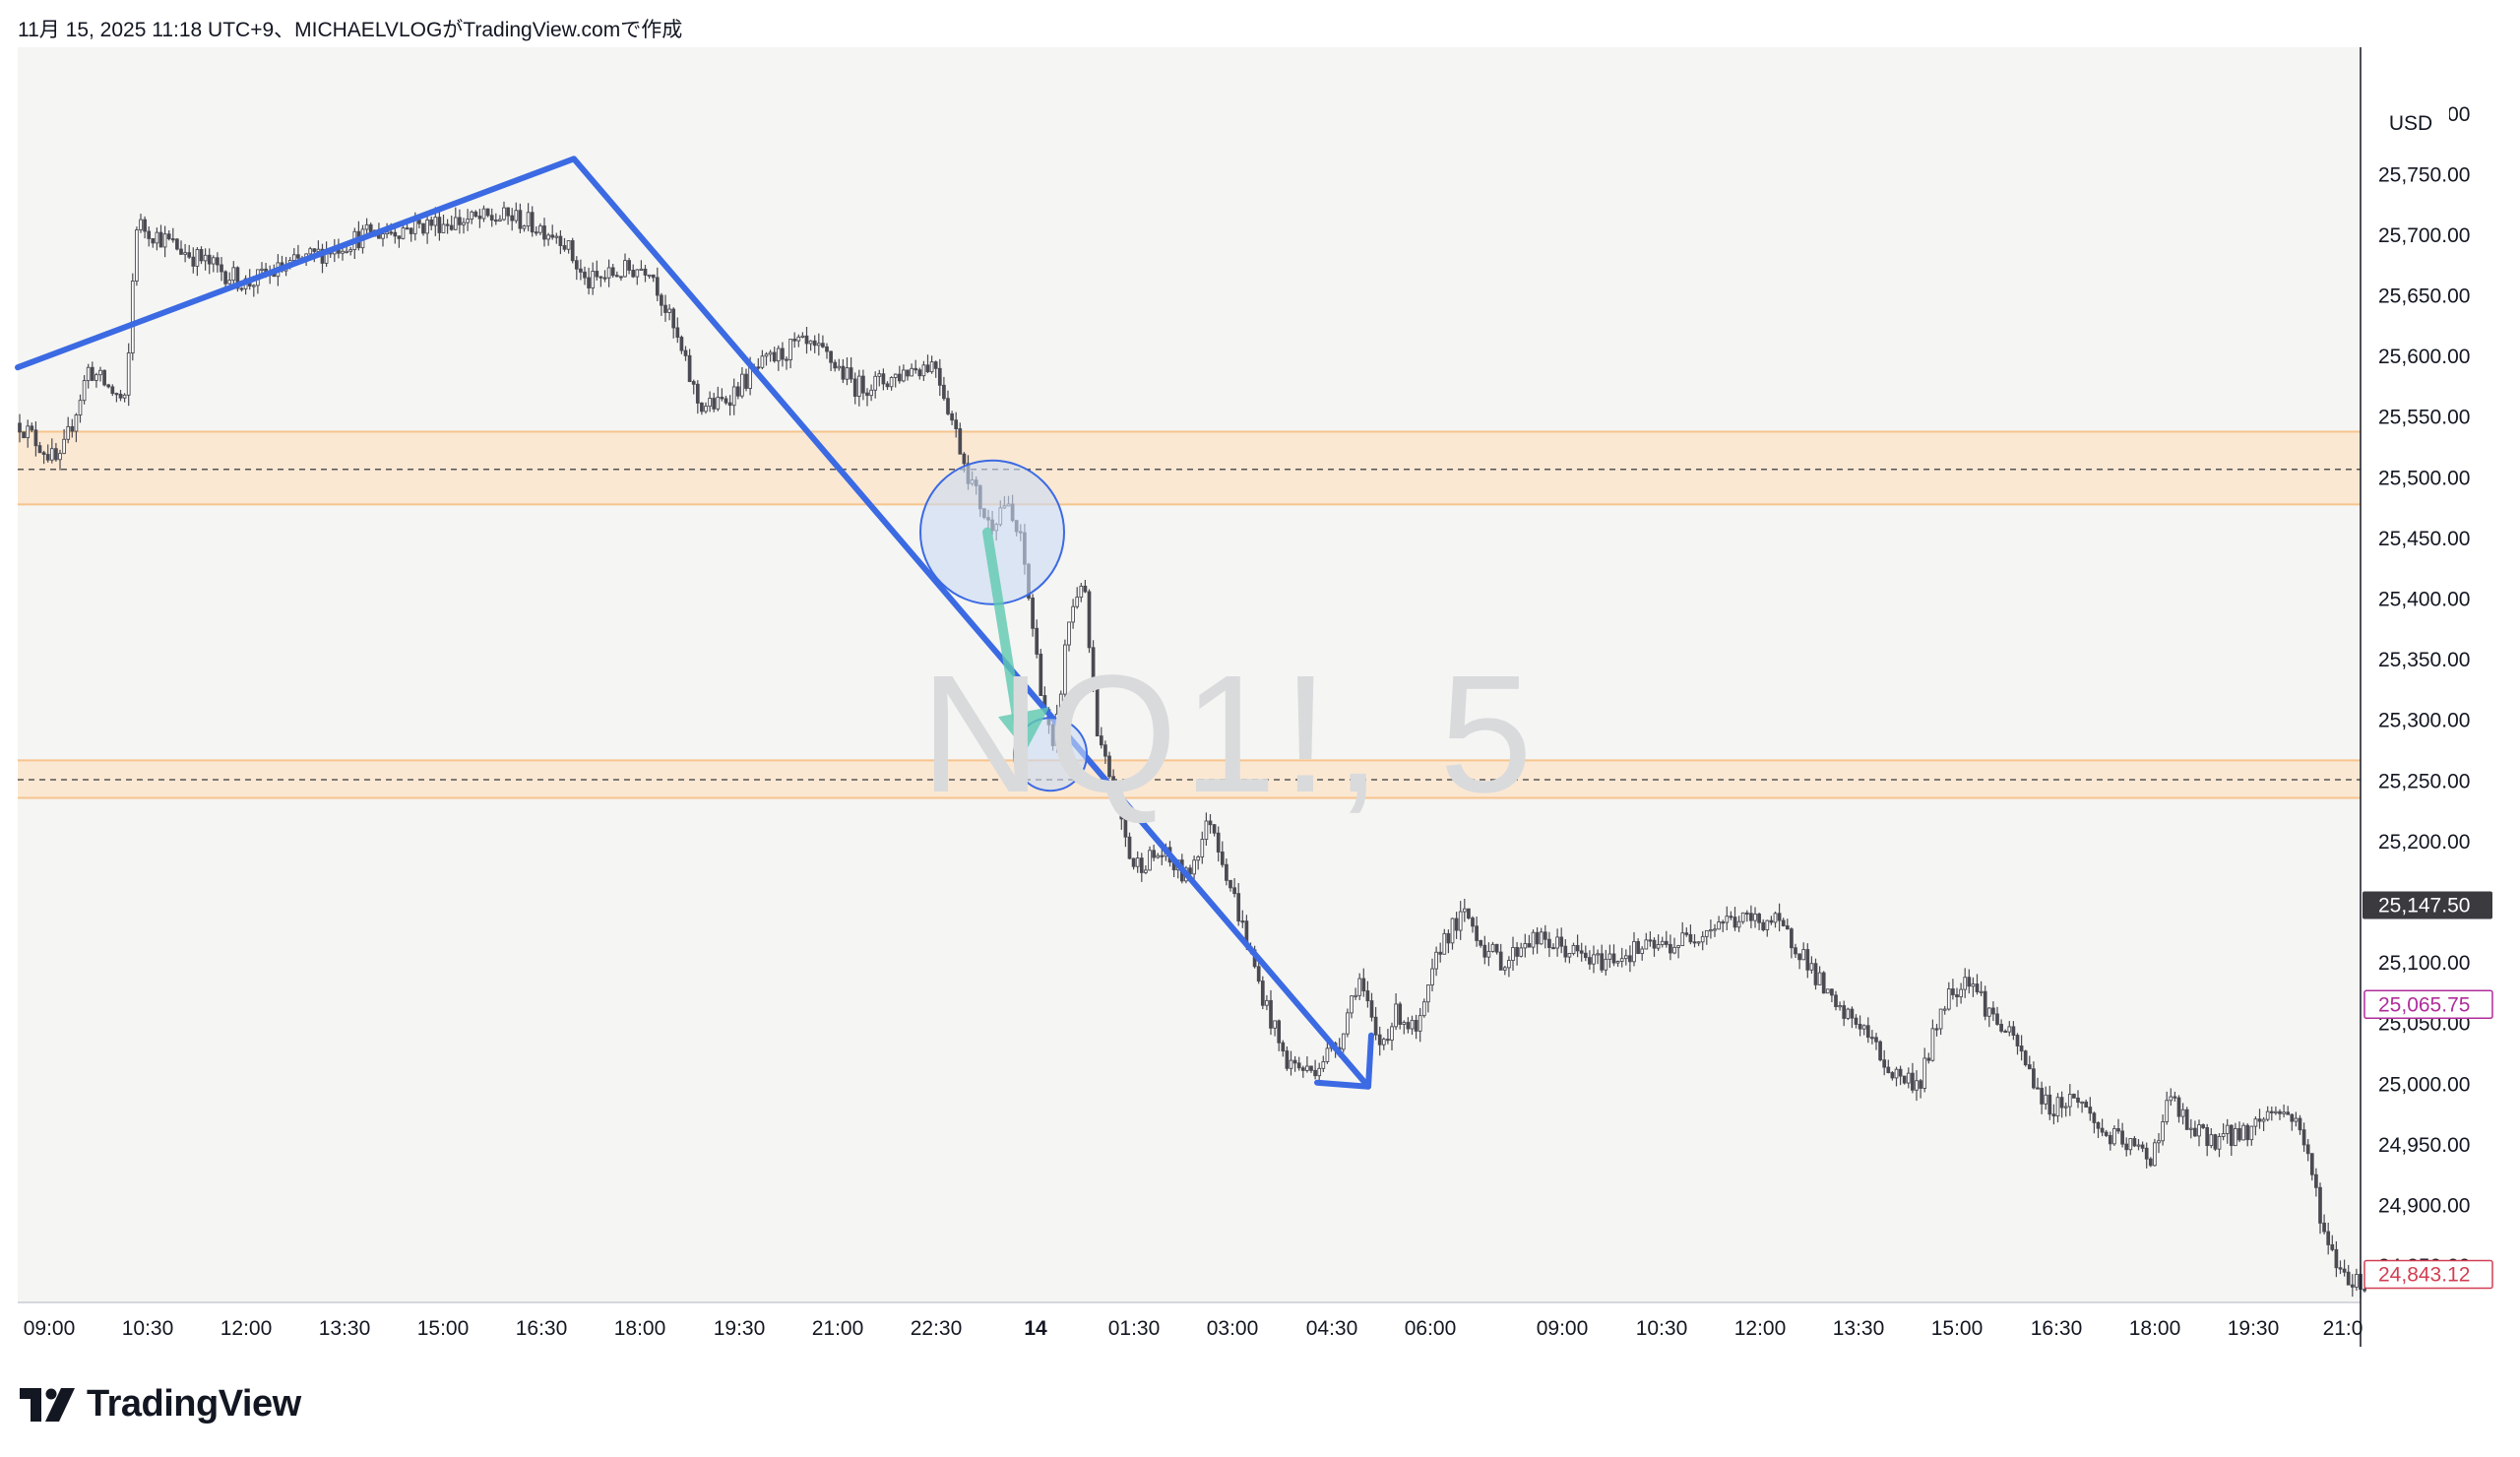 This screenshot has width=2520, height=1457. What do you see at coordinates (2427, 905) in the screenshot?
I see `last-price-label: 25,147.50` at bounding box center [2427, 905].